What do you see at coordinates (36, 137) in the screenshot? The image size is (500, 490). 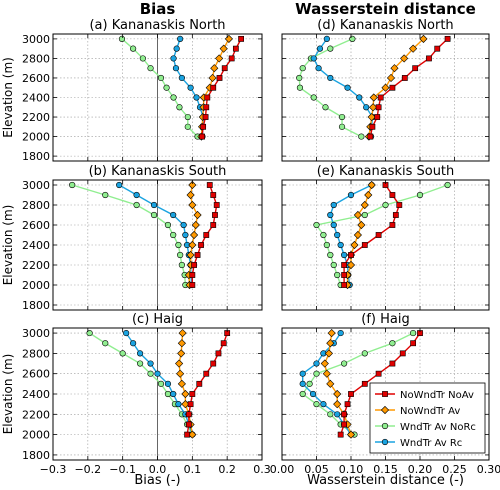 I see `y-tick-label: 2000` at bounding box center [36, 137].